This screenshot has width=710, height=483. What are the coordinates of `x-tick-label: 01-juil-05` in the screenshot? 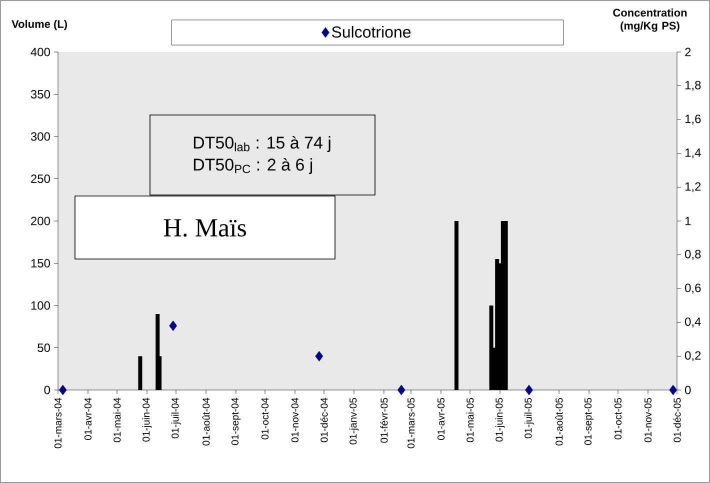 It's located at (529, 418).